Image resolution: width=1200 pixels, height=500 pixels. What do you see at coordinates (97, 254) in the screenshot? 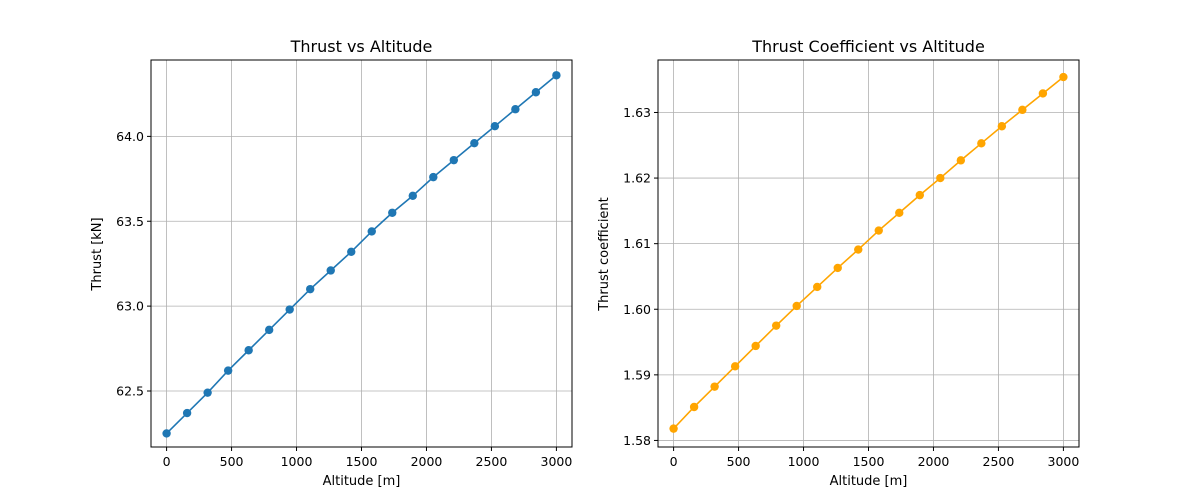
I see `thrust-chart-ylabel: Thrust [kN]` at bounding box center [97, 254].